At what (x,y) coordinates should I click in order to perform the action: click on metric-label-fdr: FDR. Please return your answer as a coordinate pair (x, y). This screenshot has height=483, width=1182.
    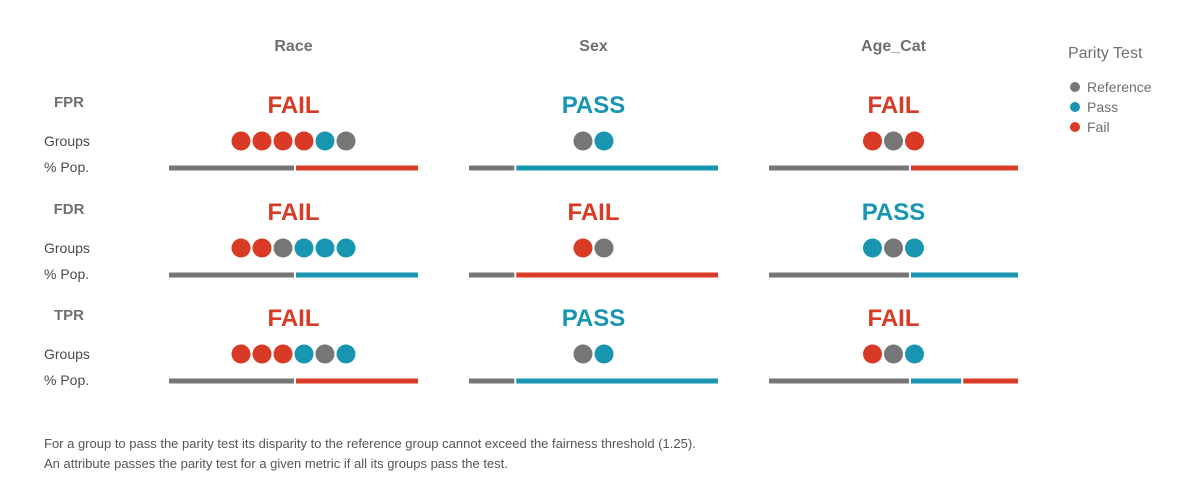
    Looking at the image, I should click on (69, 209).